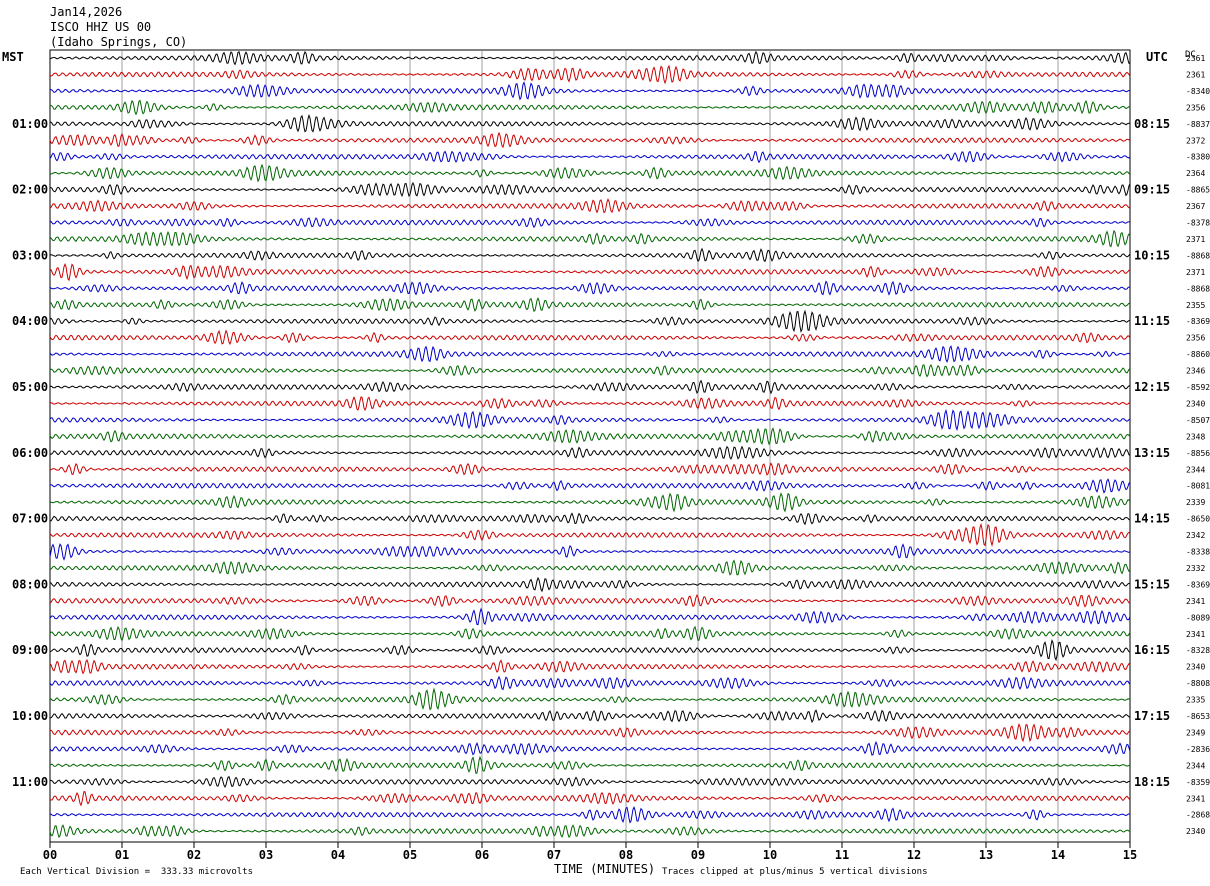 The width and height of the screenshot is (1210, 886). I want to click on dc-value: 2367, so click(1195, 206).